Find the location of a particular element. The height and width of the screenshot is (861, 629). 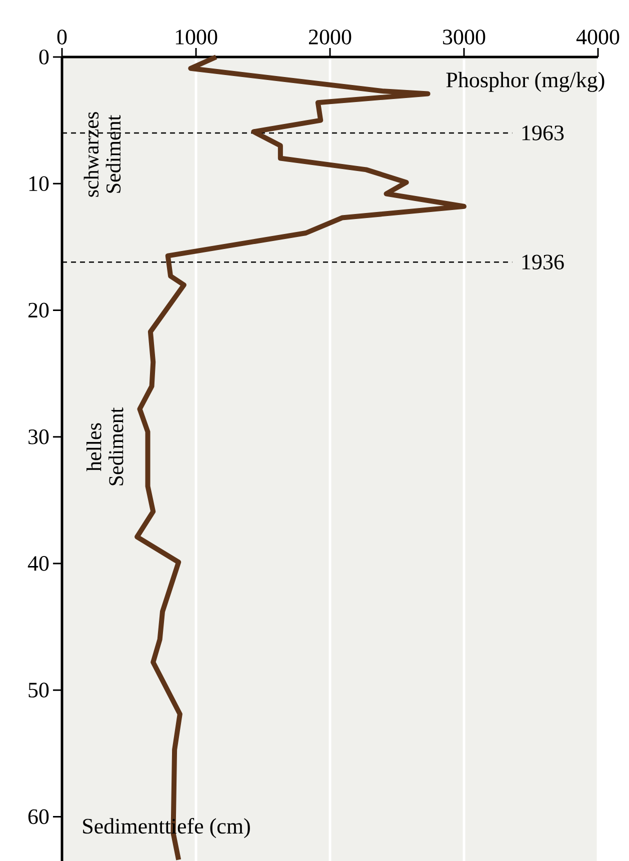

annotation: 1963 is located at coordinates (543, 133).